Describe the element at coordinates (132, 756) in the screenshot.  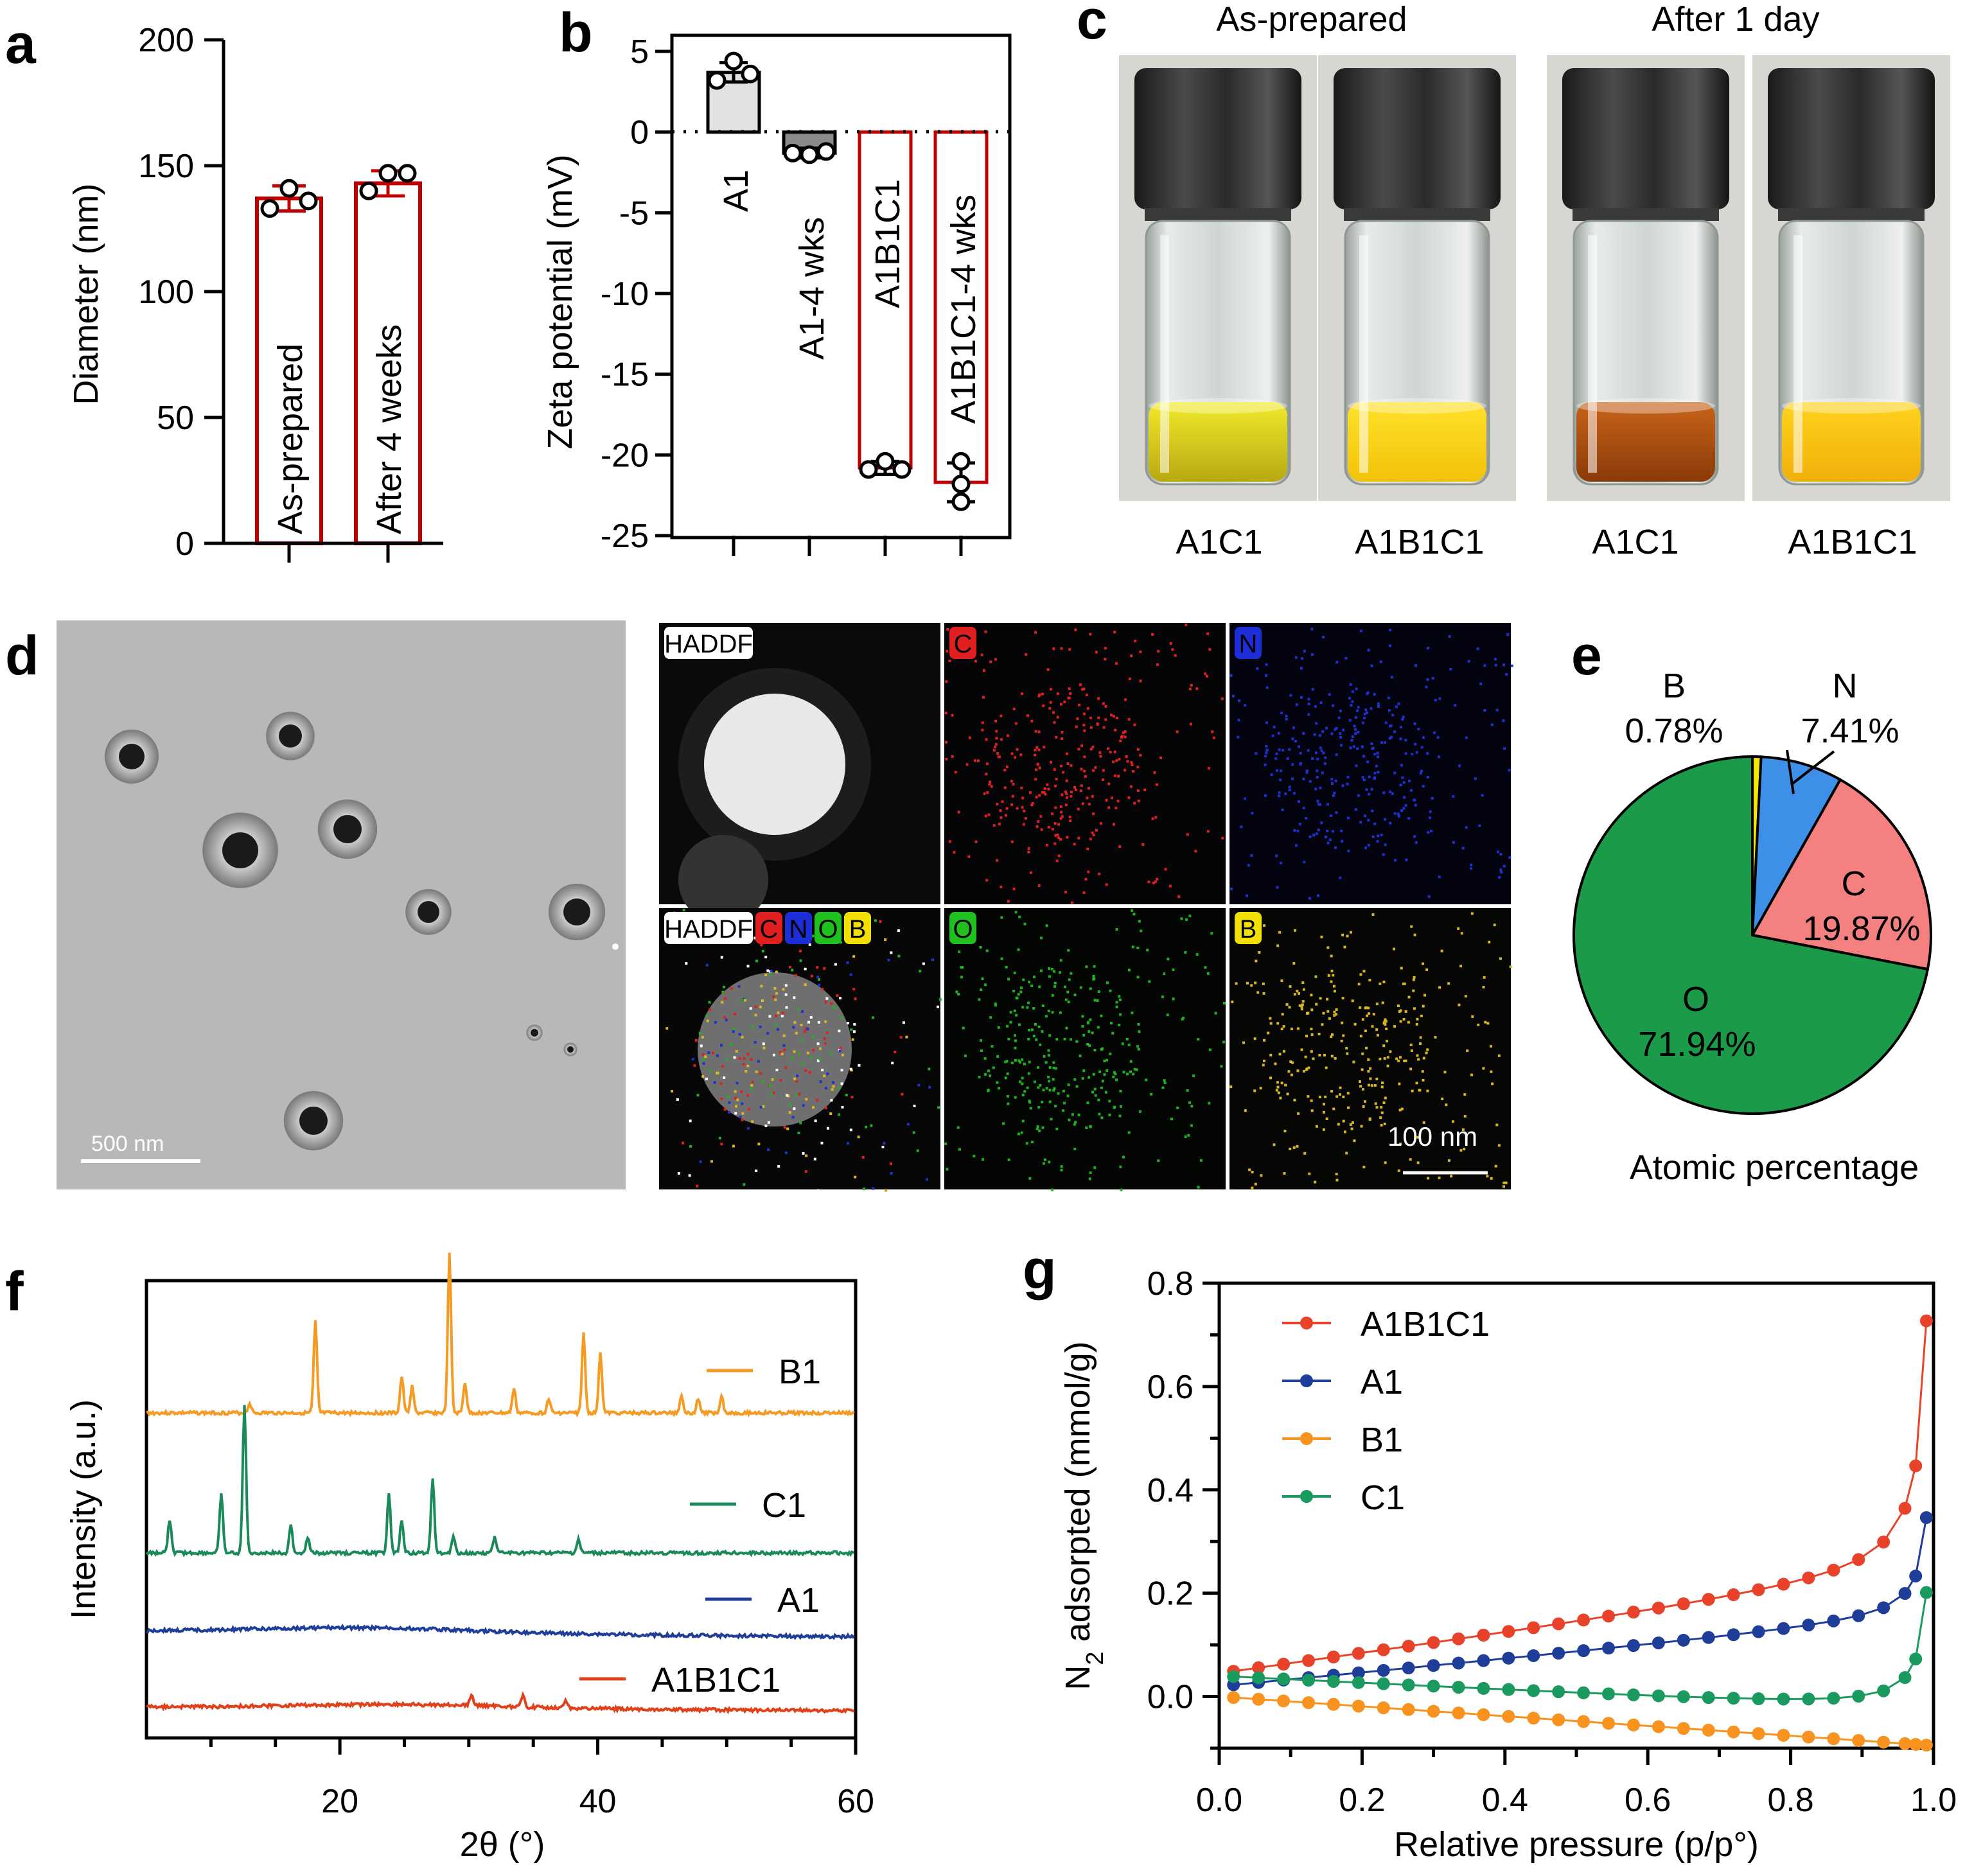
I see `tem-particle` at that location.